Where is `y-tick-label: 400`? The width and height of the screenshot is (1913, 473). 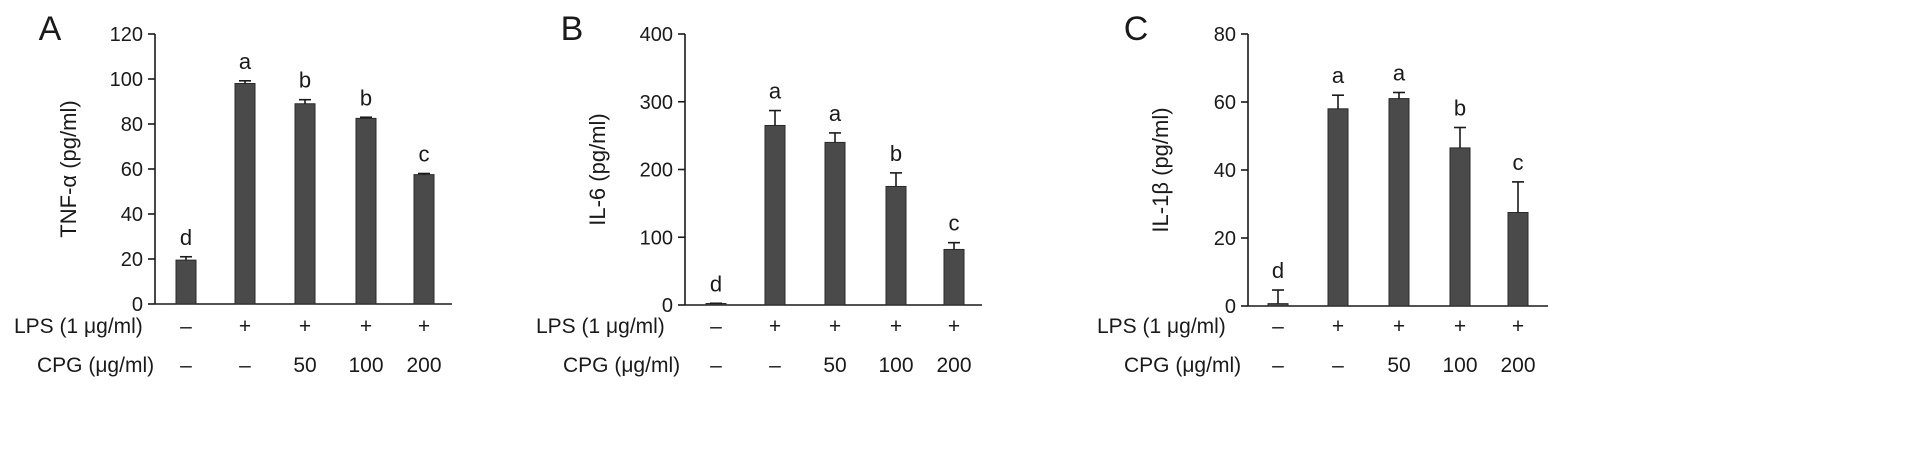
y-tick-label: 400 is located at coordinates (656, 35).